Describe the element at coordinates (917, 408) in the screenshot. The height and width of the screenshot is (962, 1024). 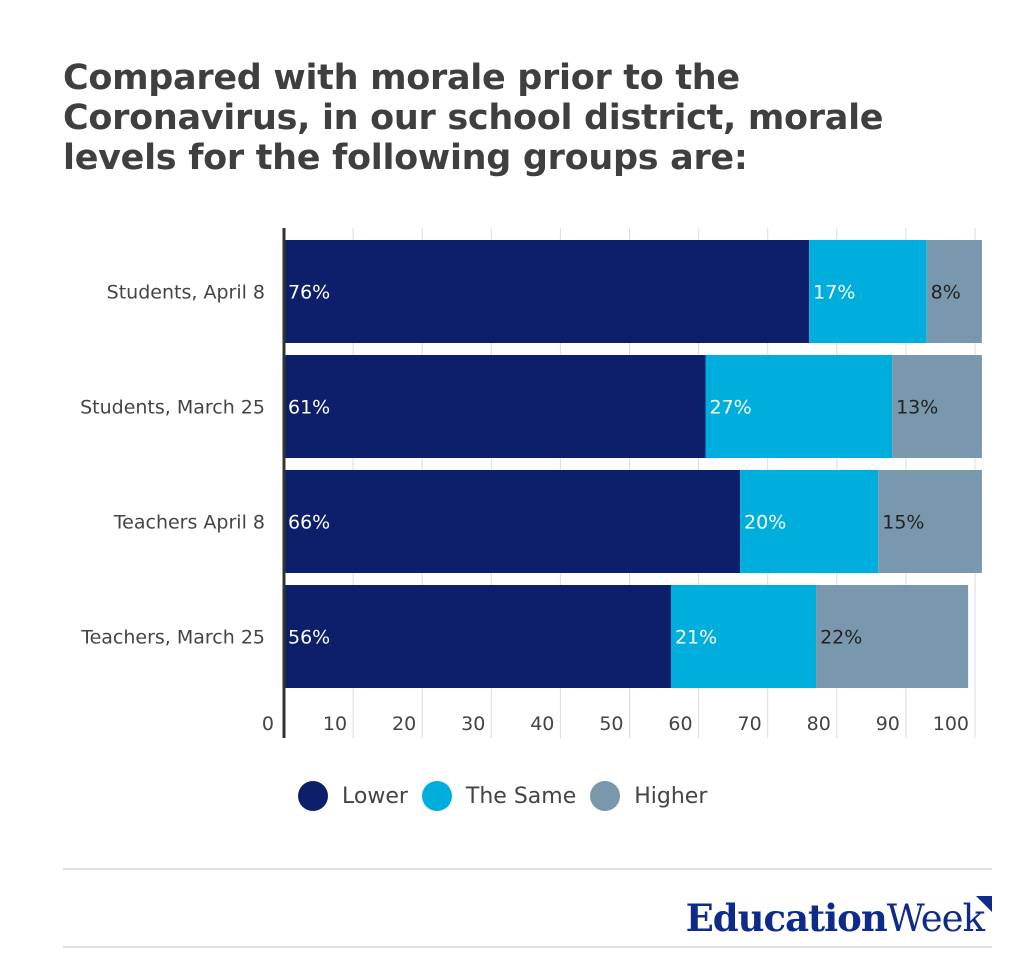
I see `data-label: 13%` at that location.